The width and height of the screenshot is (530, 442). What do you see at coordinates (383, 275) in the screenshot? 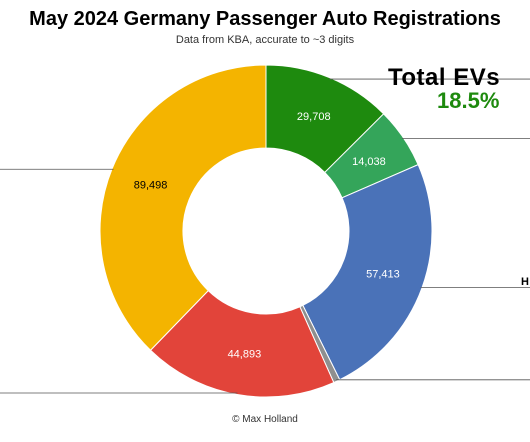
I see `slice-value-label: 57,413` at bounding box center [383, 275].